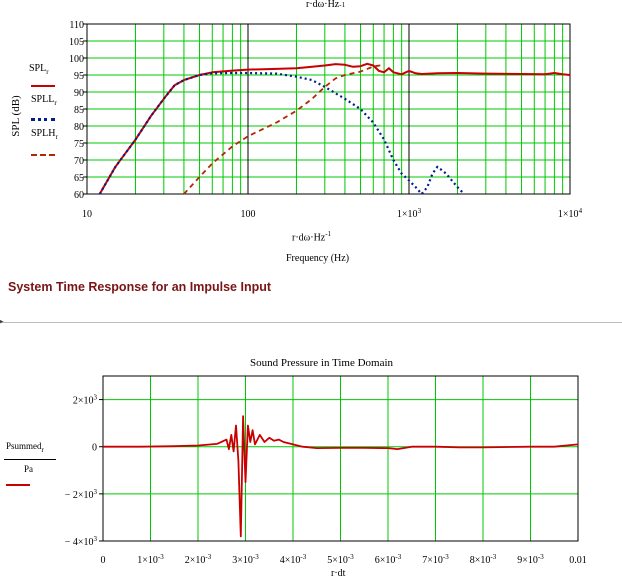 This screenshot has width=622, height=581. I want to click on time-x-tick-label: 6×10⁻³, so click(388, 559).